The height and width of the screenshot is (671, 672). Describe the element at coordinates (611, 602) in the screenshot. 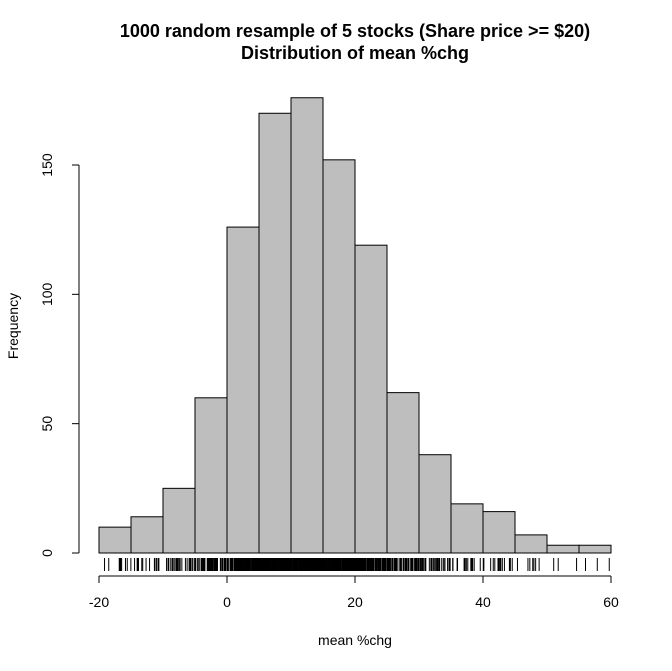

I see `x-tick-label: 60` at that location.